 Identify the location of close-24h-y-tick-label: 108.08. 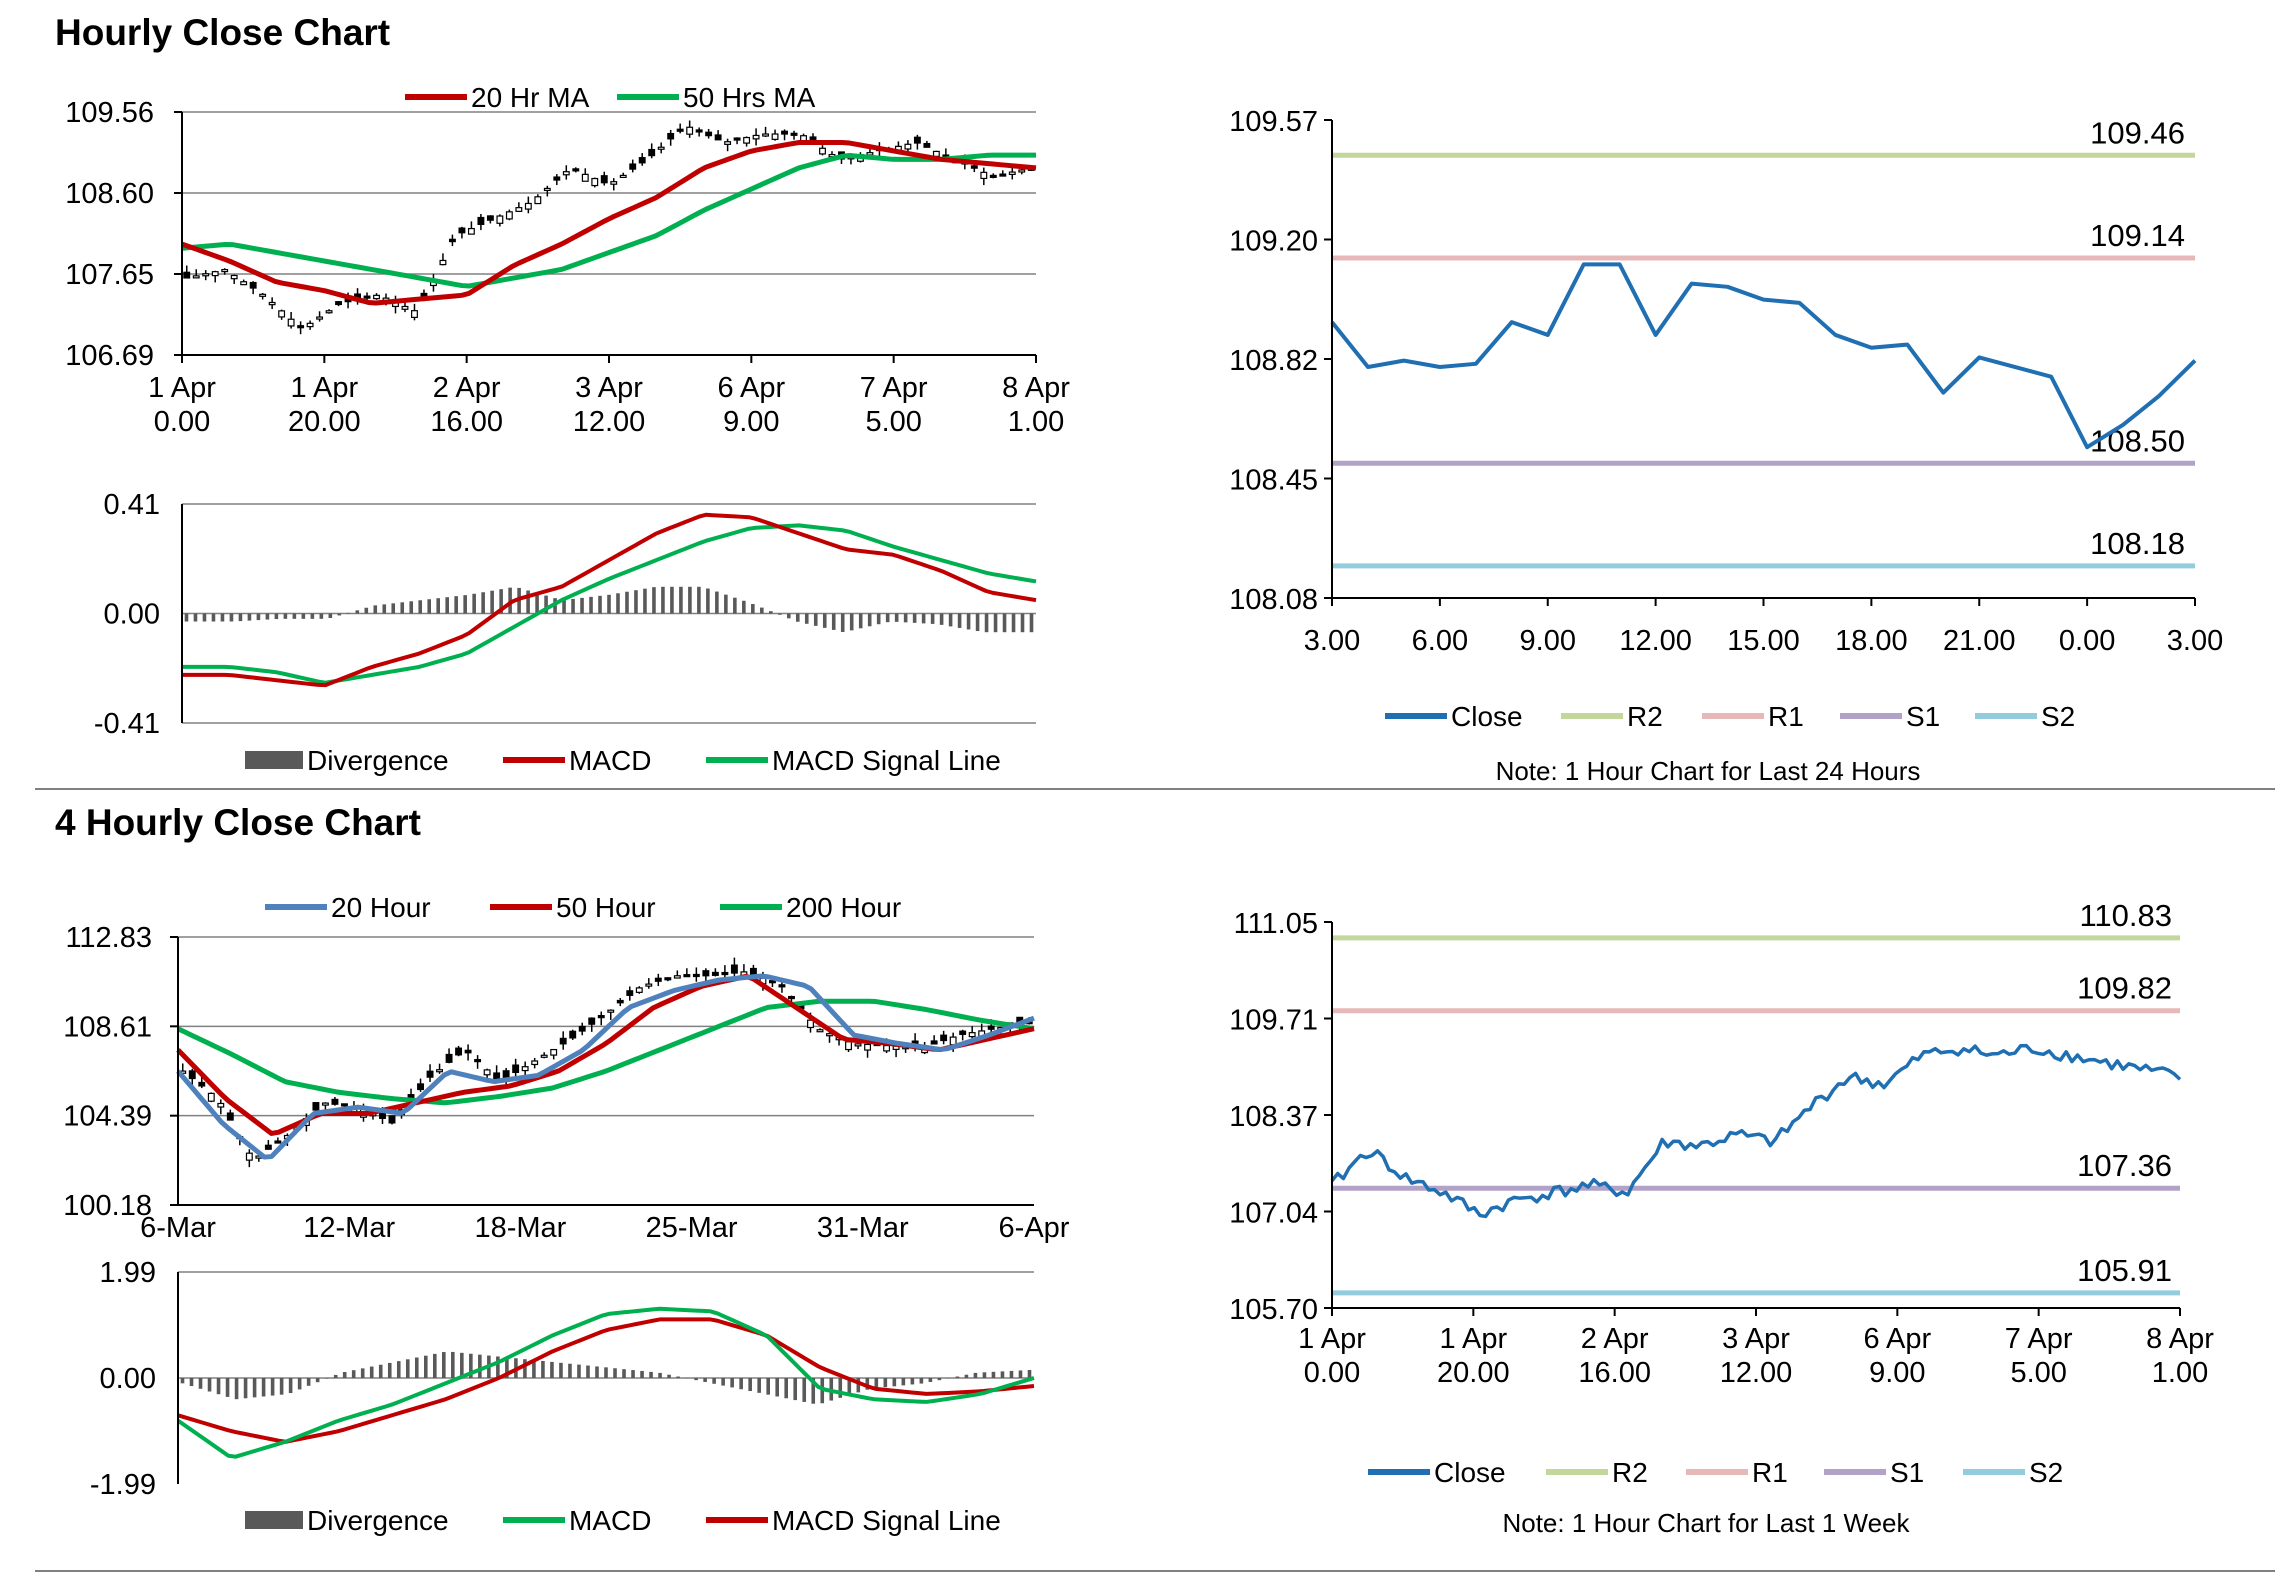
(1273, 600).